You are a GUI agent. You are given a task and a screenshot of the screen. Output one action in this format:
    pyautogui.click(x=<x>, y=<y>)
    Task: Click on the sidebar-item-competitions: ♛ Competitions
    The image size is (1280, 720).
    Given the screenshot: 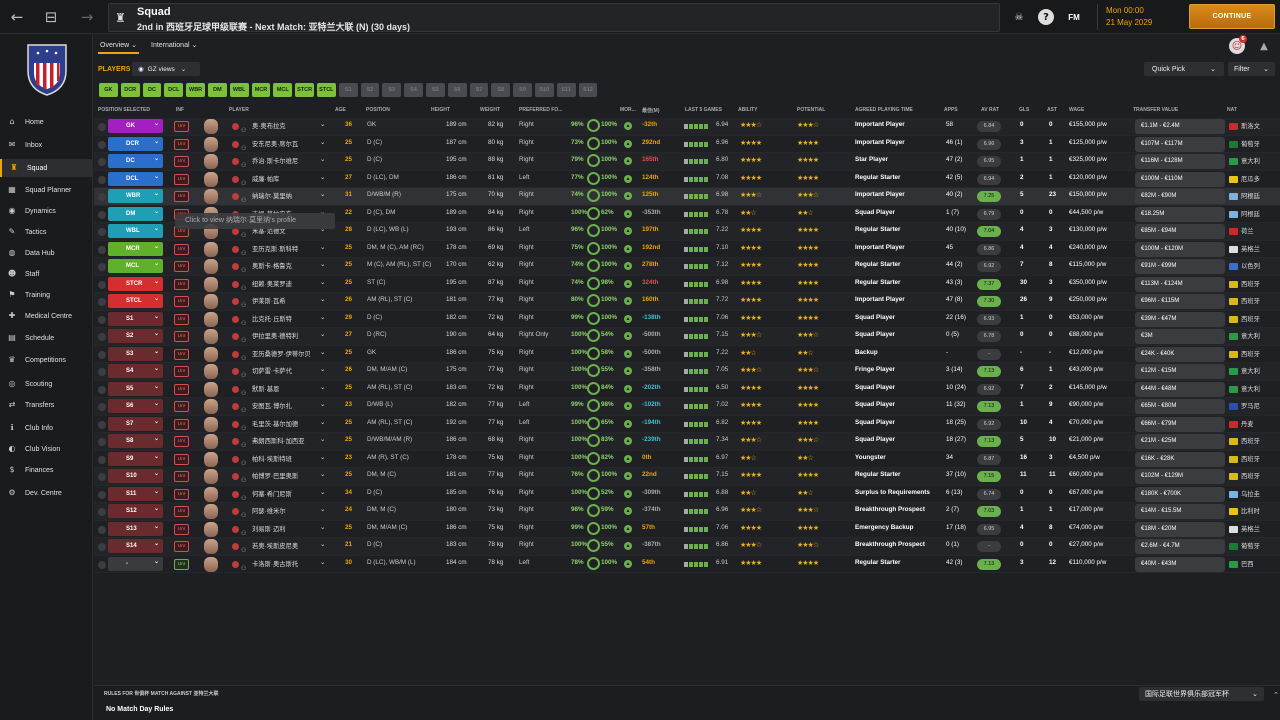 What is the action you would take?
    pyautogui.click(x=46, y=360)
    